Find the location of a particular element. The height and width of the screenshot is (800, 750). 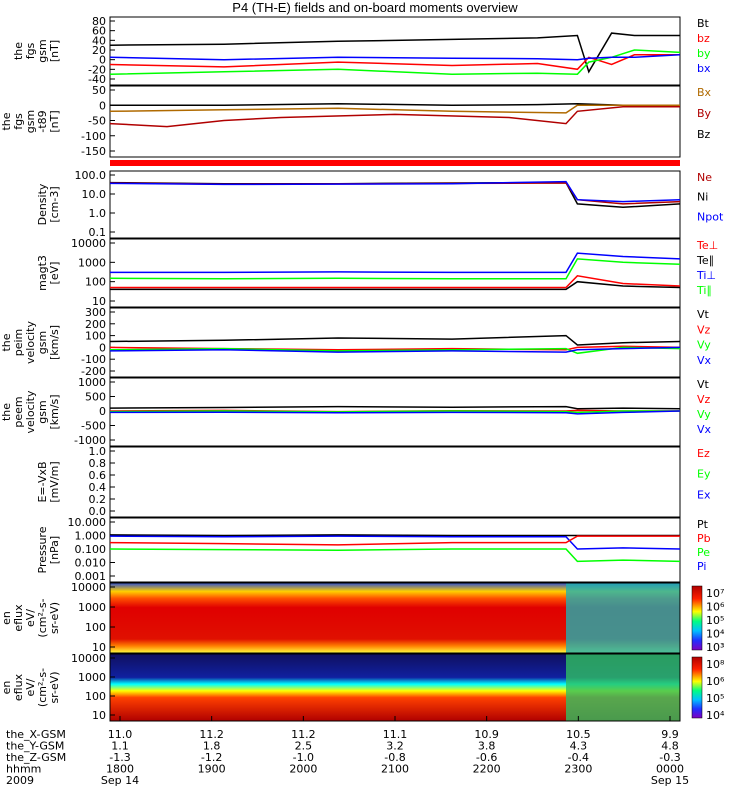

series-pe is located at coordinates (395, 555).